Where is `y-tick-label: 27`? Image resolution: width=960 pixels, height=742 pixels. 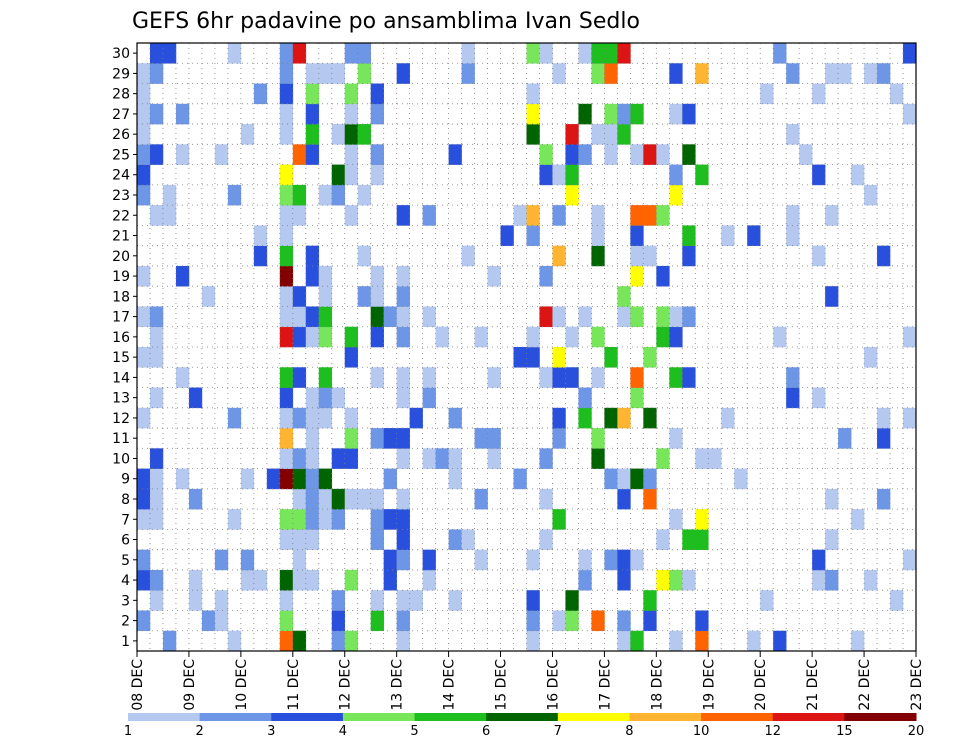 y-tick-label: 27 is located at coordinates (121, 115).